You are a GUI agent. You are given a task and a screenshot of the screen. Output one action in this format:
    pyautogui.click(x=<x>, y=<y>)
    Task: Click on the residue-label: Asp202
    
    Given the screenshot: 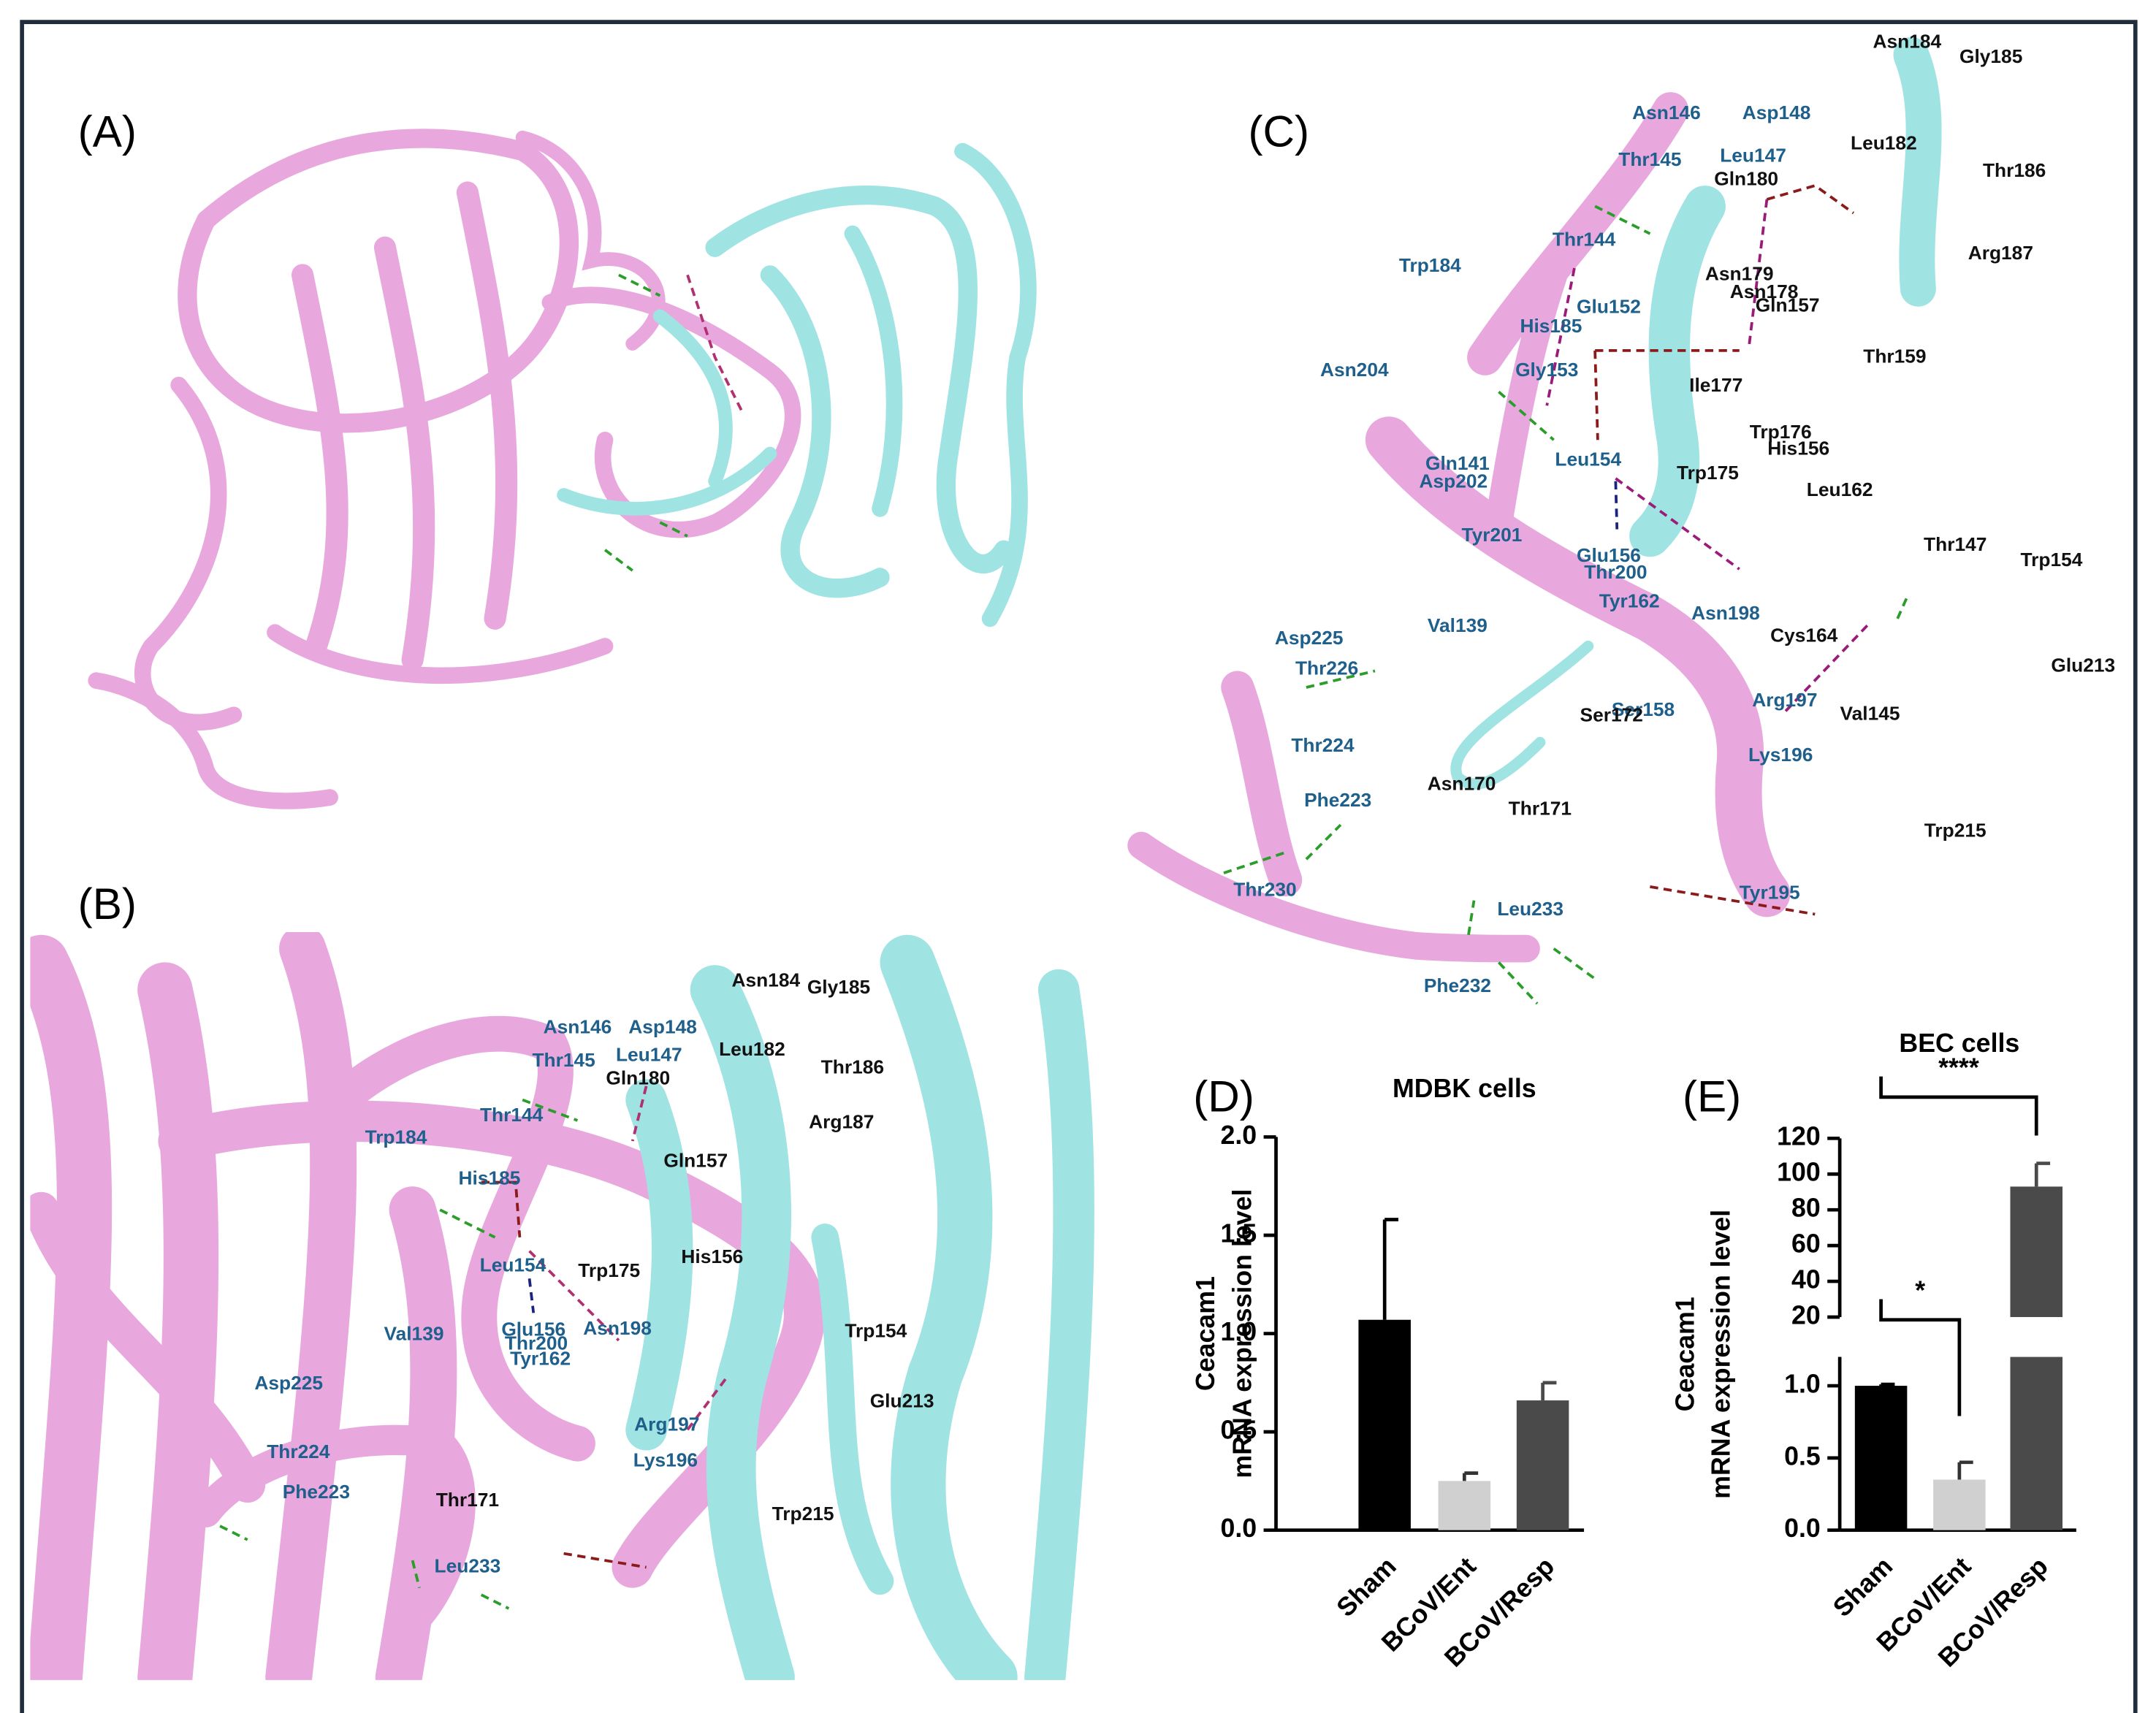 What is the action you would take?
    pyautogui.click(x=1453, y=481)
    